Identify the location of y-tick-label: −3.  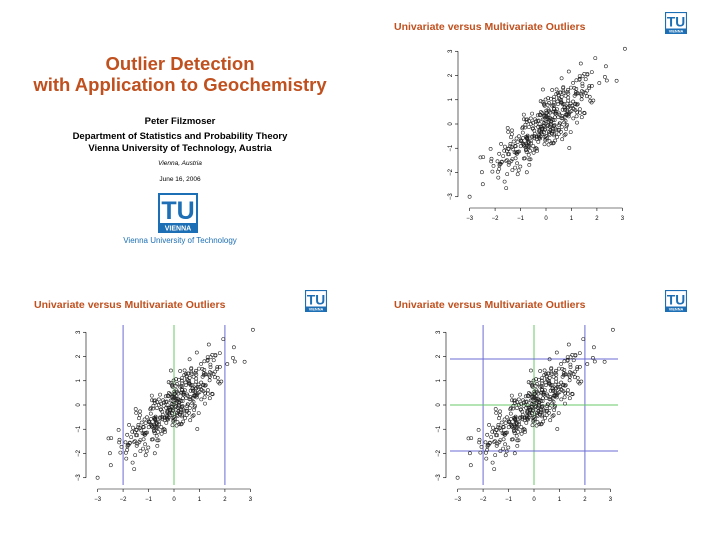
(451, 197).